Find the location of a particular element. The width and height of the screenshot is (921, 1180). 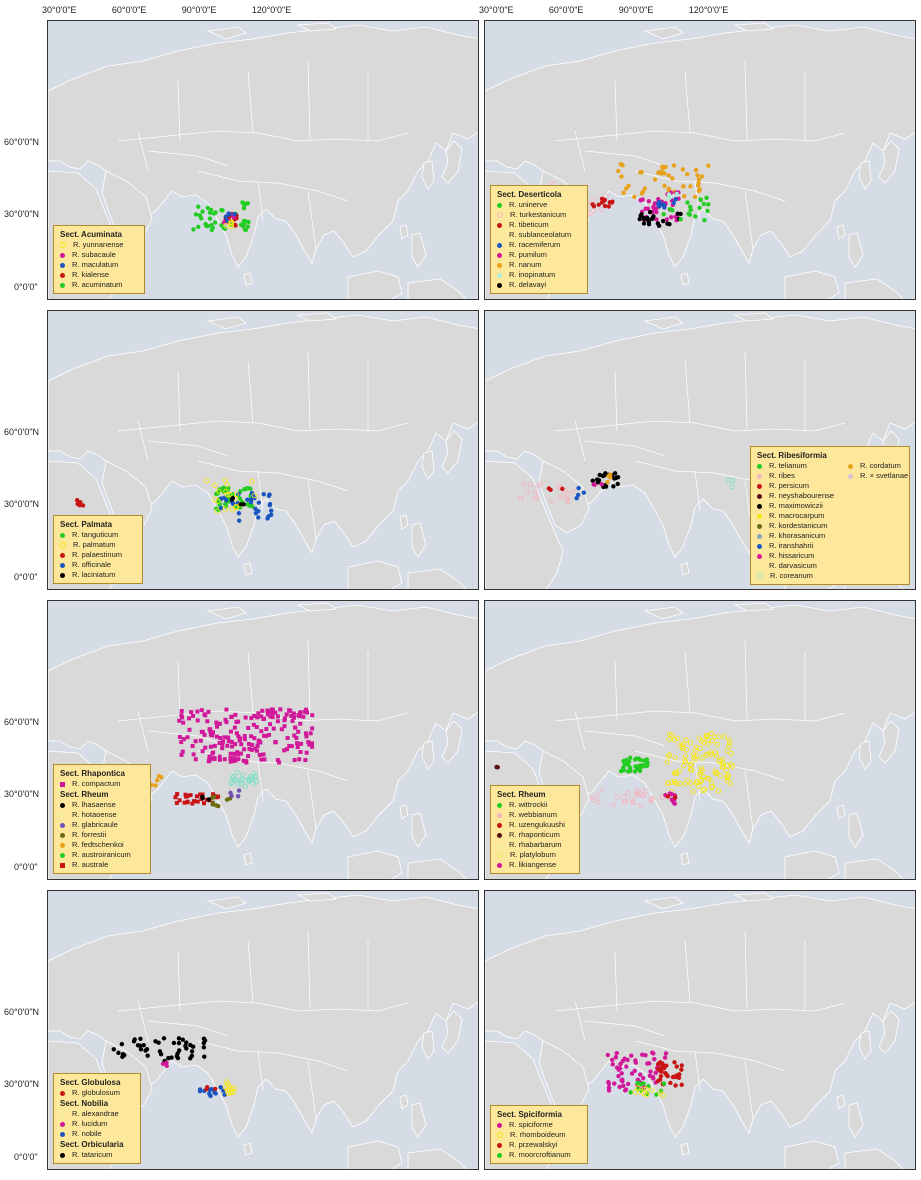

legend-label: R. spiciforme is located at coordinates (531, 1124).